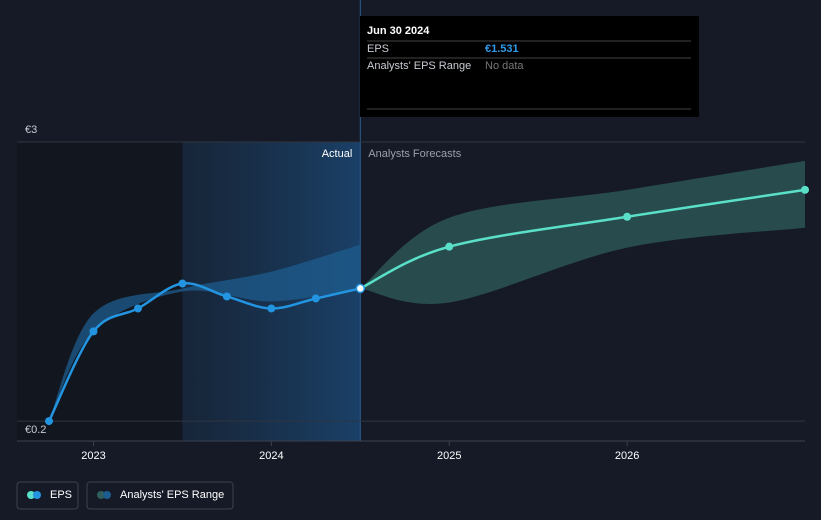  What do you see at coordinates (504, 66) in the screenshot?
I see `tooltip-value: No data` at bounding box center [504, 66].